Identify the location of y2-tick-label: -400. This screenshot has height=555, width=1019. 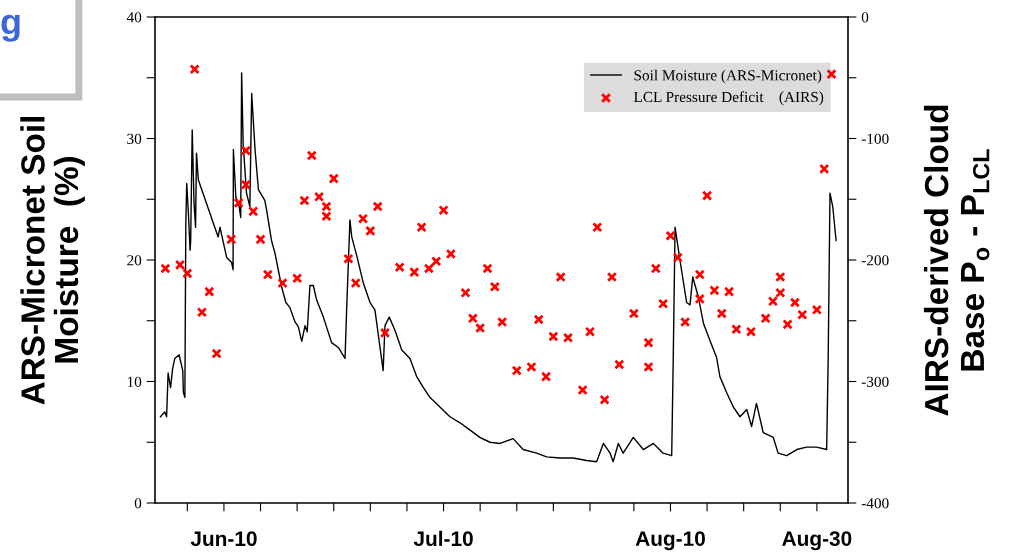
(875, 503).